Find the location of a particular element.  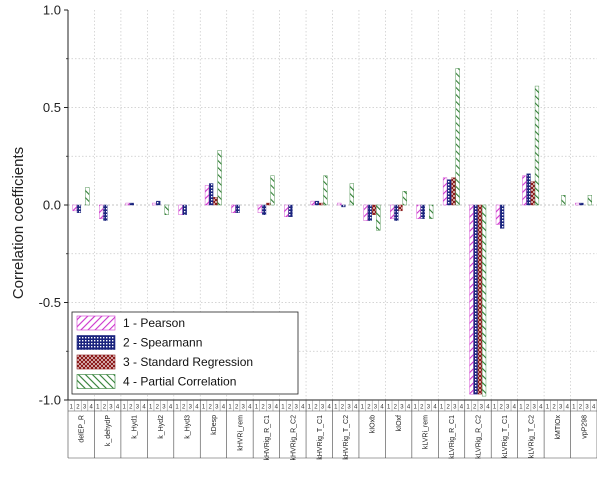

y-tick-label: -1.0 is located at coordinates (50, 400).